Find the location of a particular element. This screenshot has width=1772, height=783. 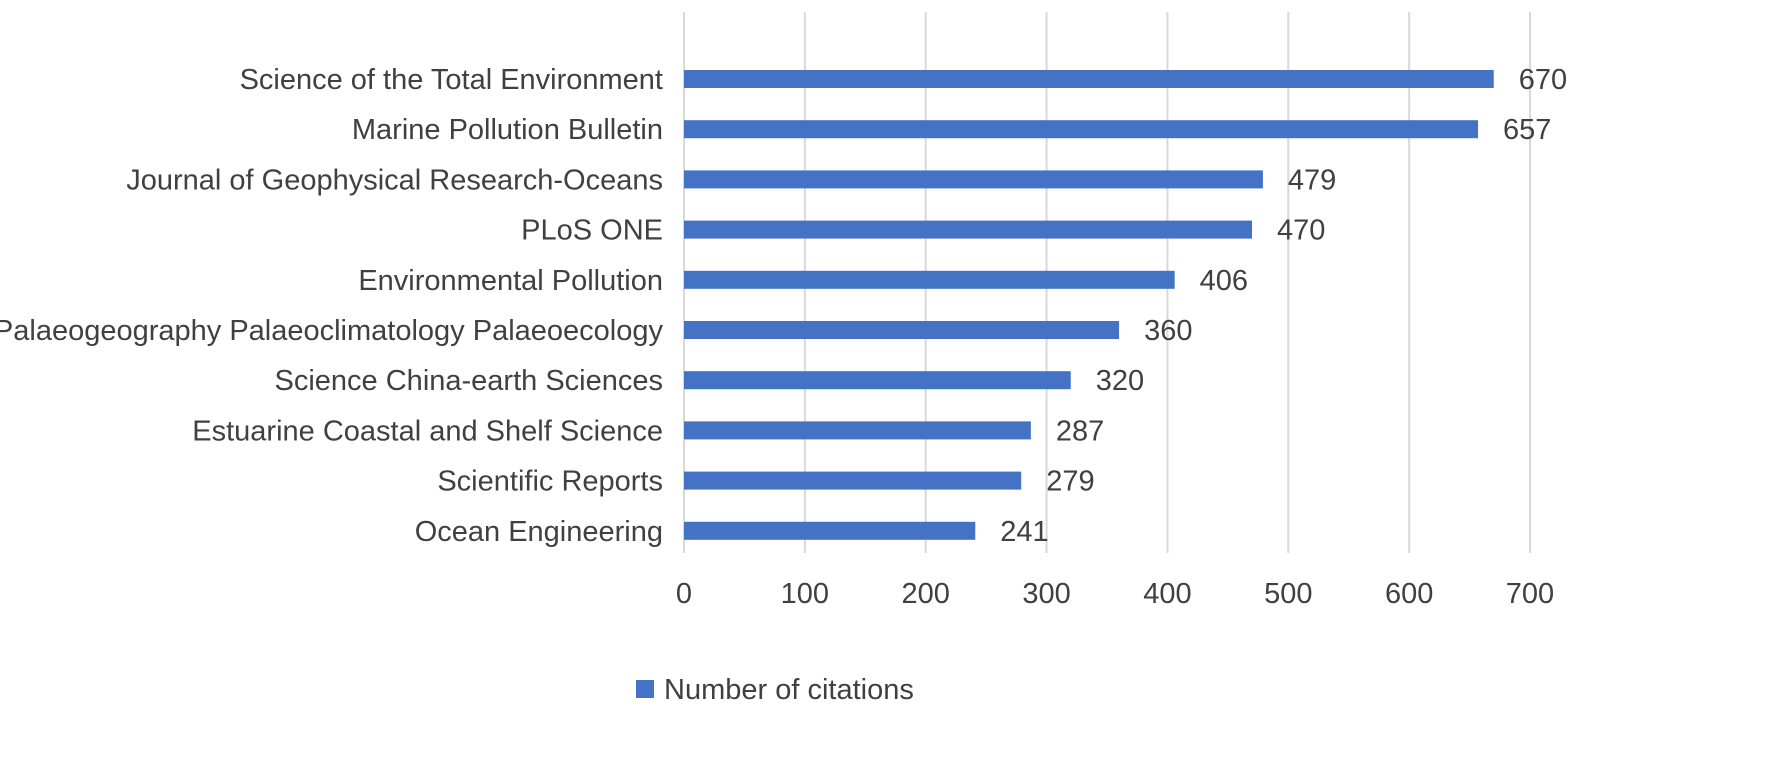

x-tick-label: 0 is located at coordinates (684, 594).